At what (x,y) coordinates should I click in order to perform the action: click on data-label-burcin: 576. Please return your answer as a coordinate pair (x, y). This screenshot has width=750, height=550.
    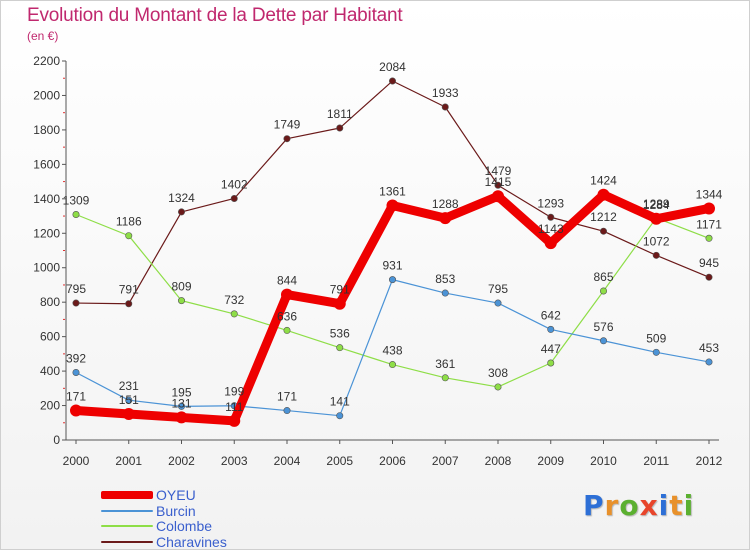
    Looking at the image, I should click on (603, 327).